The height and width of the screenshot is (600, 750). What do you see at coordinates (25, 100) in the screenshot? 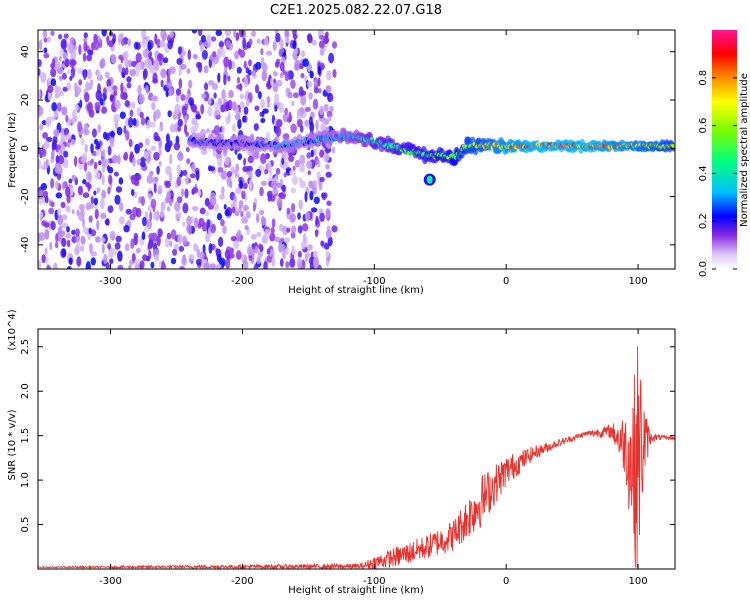
I see `y-tick-label: 20` at bounding box center [25, 100].